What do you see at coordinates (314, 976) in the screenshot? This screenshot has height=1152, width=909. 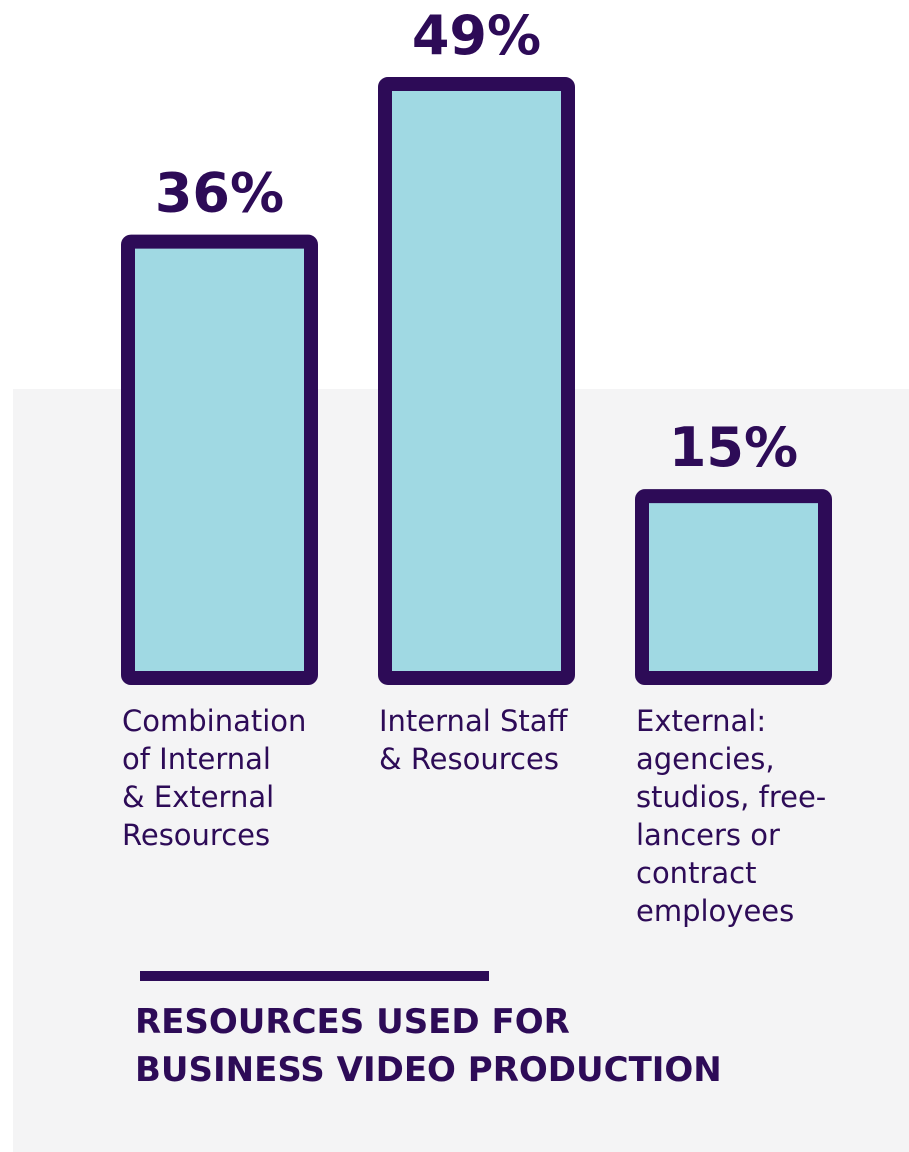 I see `title-accent-line` at bounding box center [314, 976].